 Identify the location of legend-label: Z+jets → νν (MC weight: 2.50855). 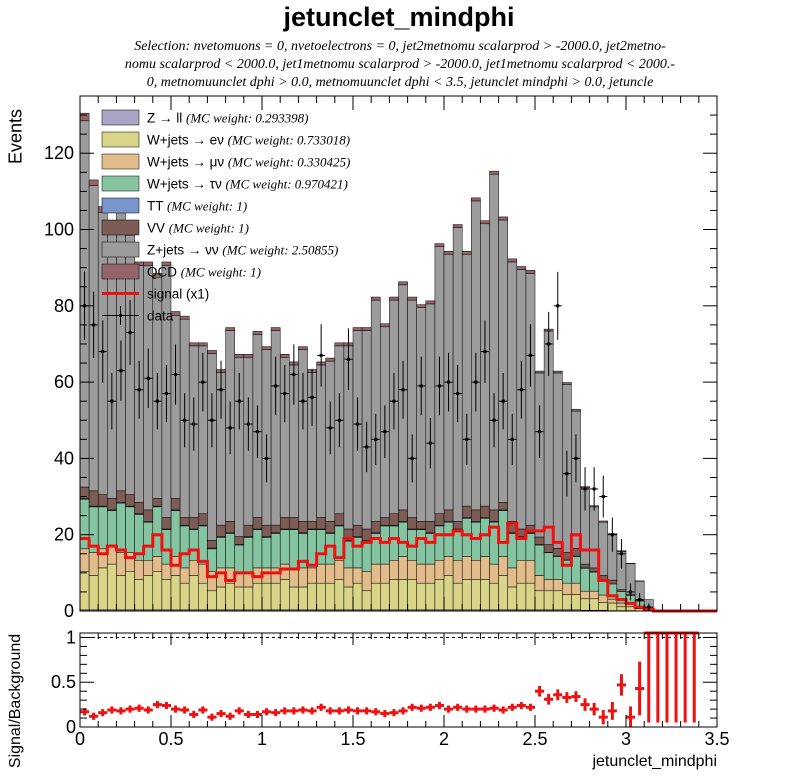
(242, 250).